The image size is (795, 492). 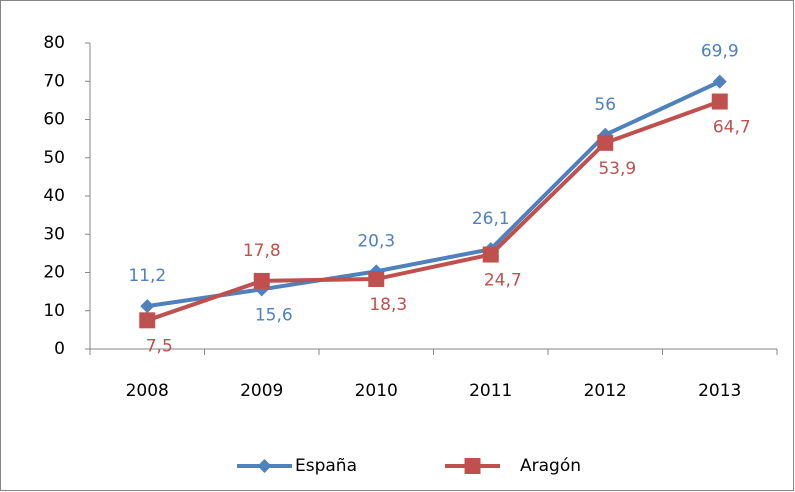 I want to click on y-tick-label: 30, so click(x=54, y=234).